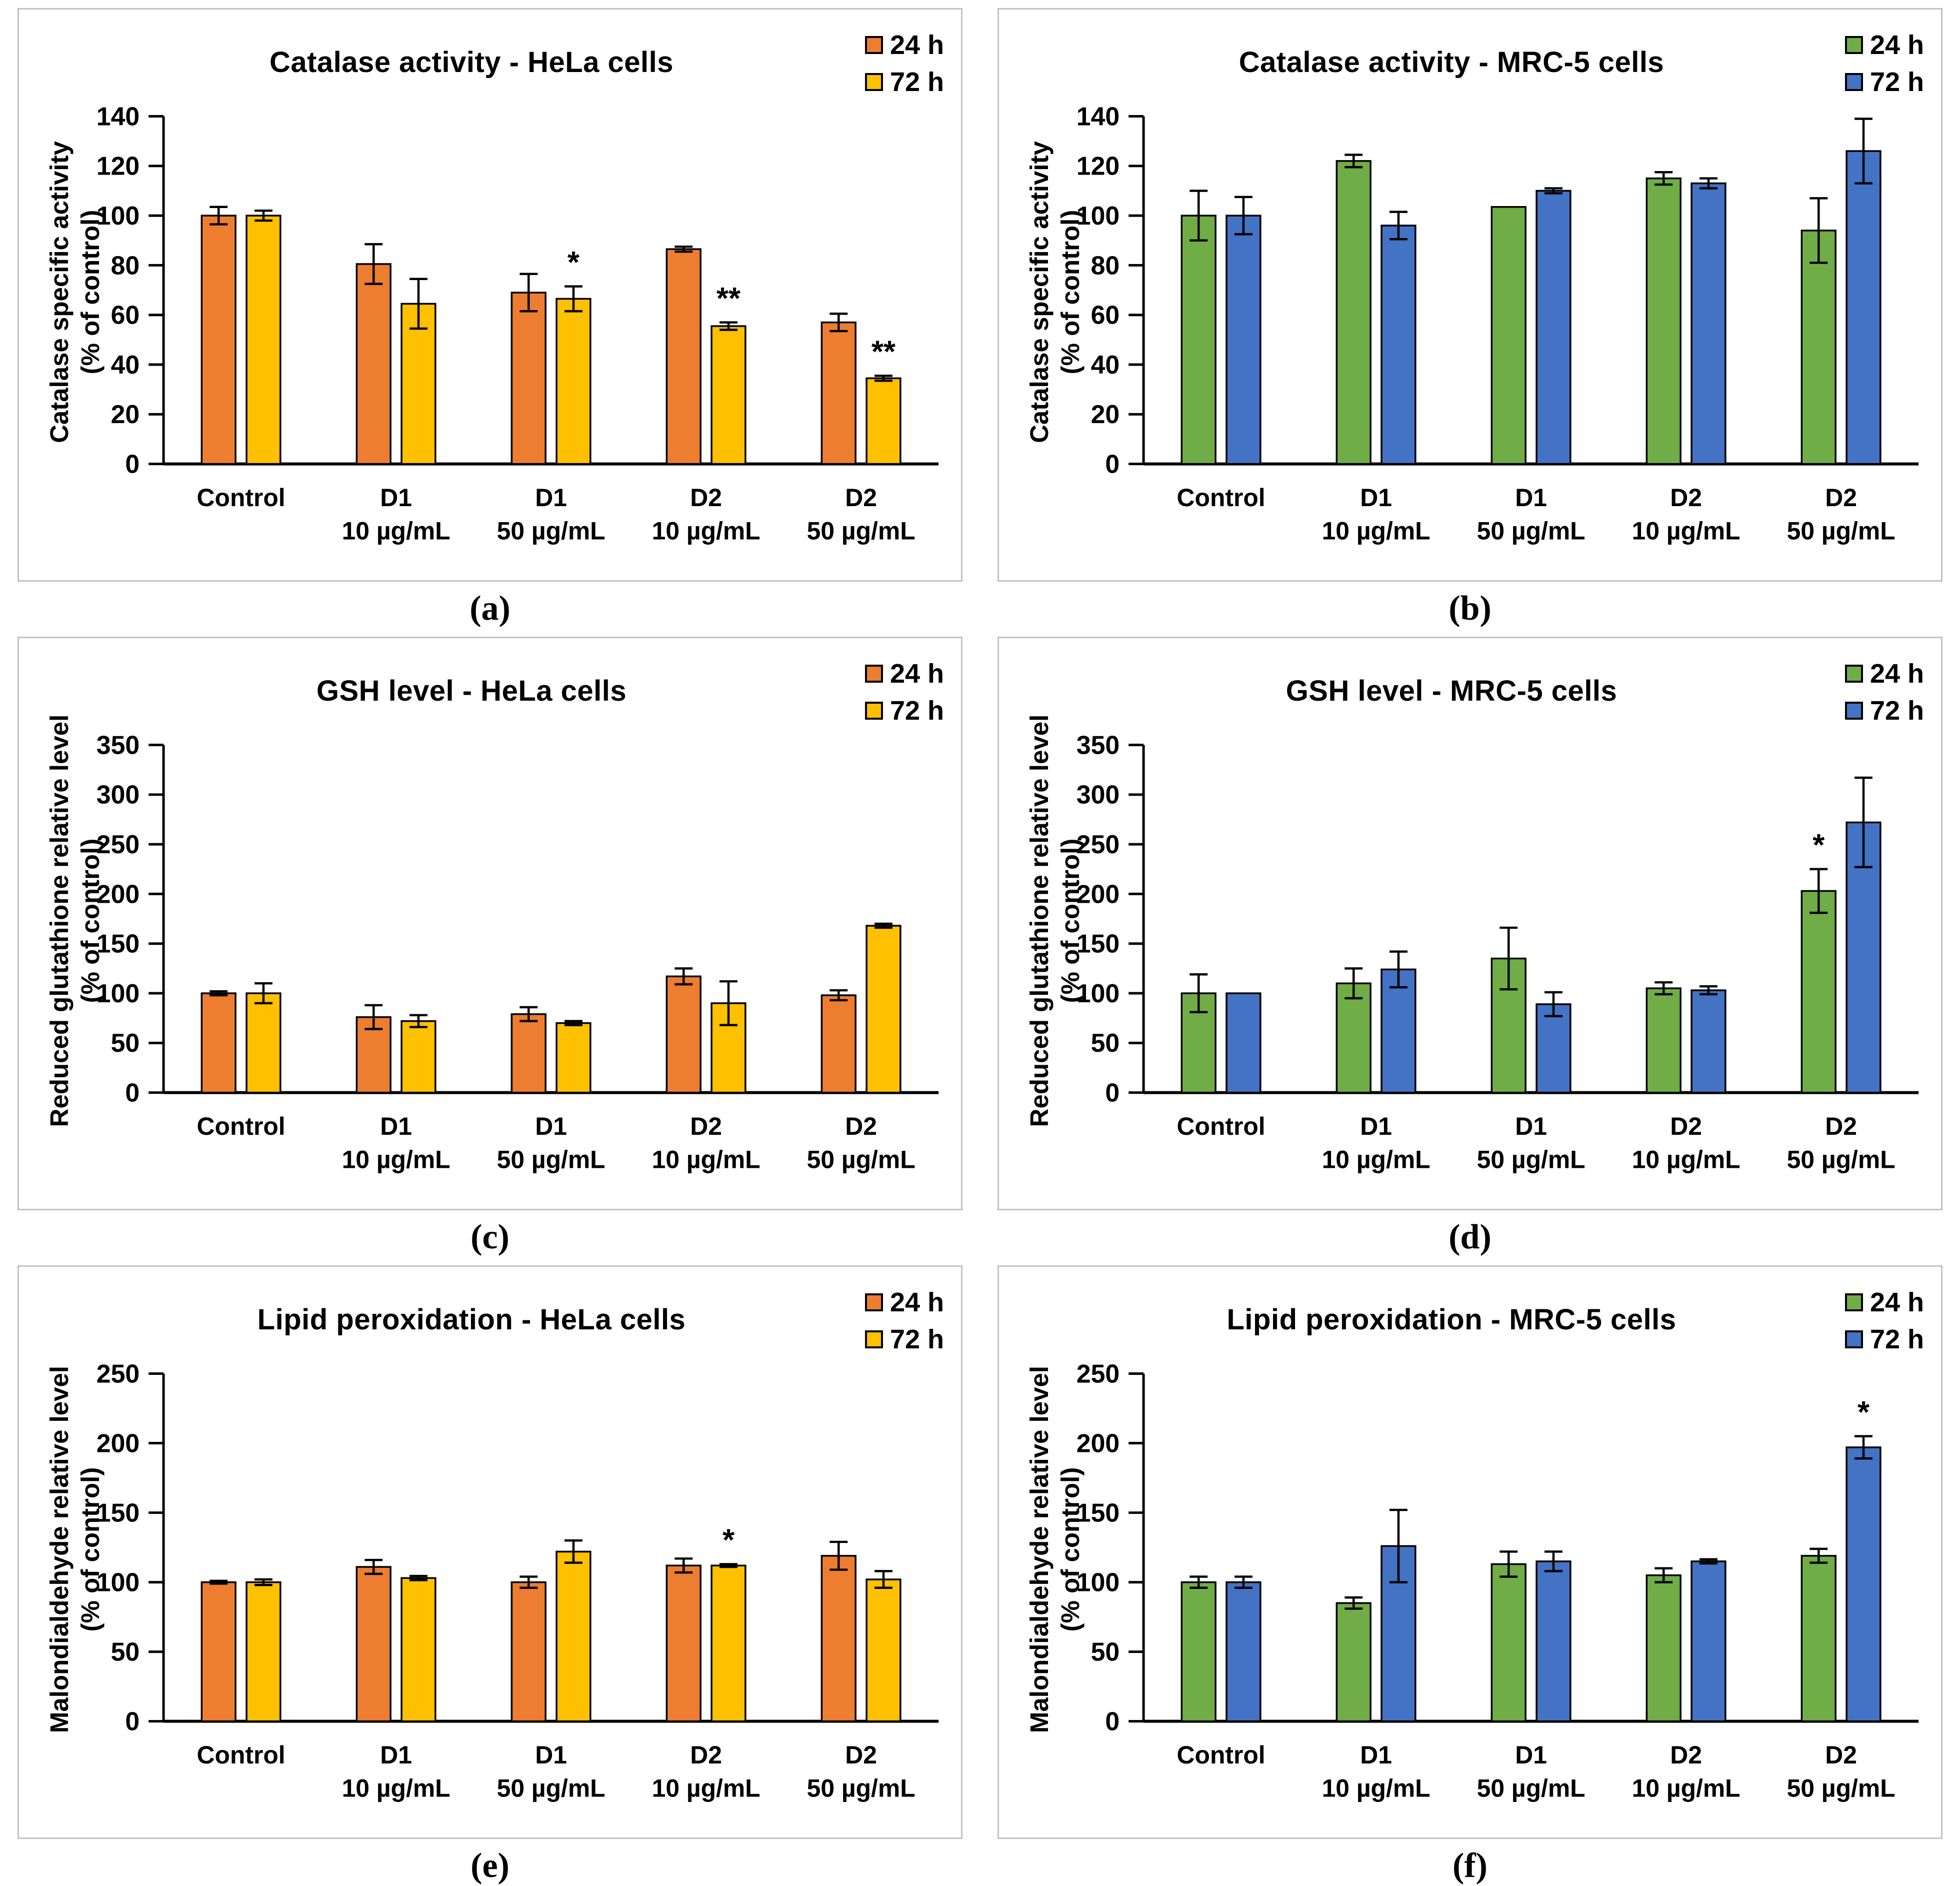 Image resolution: width=1960 pixels, height=1886 pixels. What do you see at coordinates (1105, 315) in the screenshot?
I see `svg-text: 60` at bounding box center [1105, 315].